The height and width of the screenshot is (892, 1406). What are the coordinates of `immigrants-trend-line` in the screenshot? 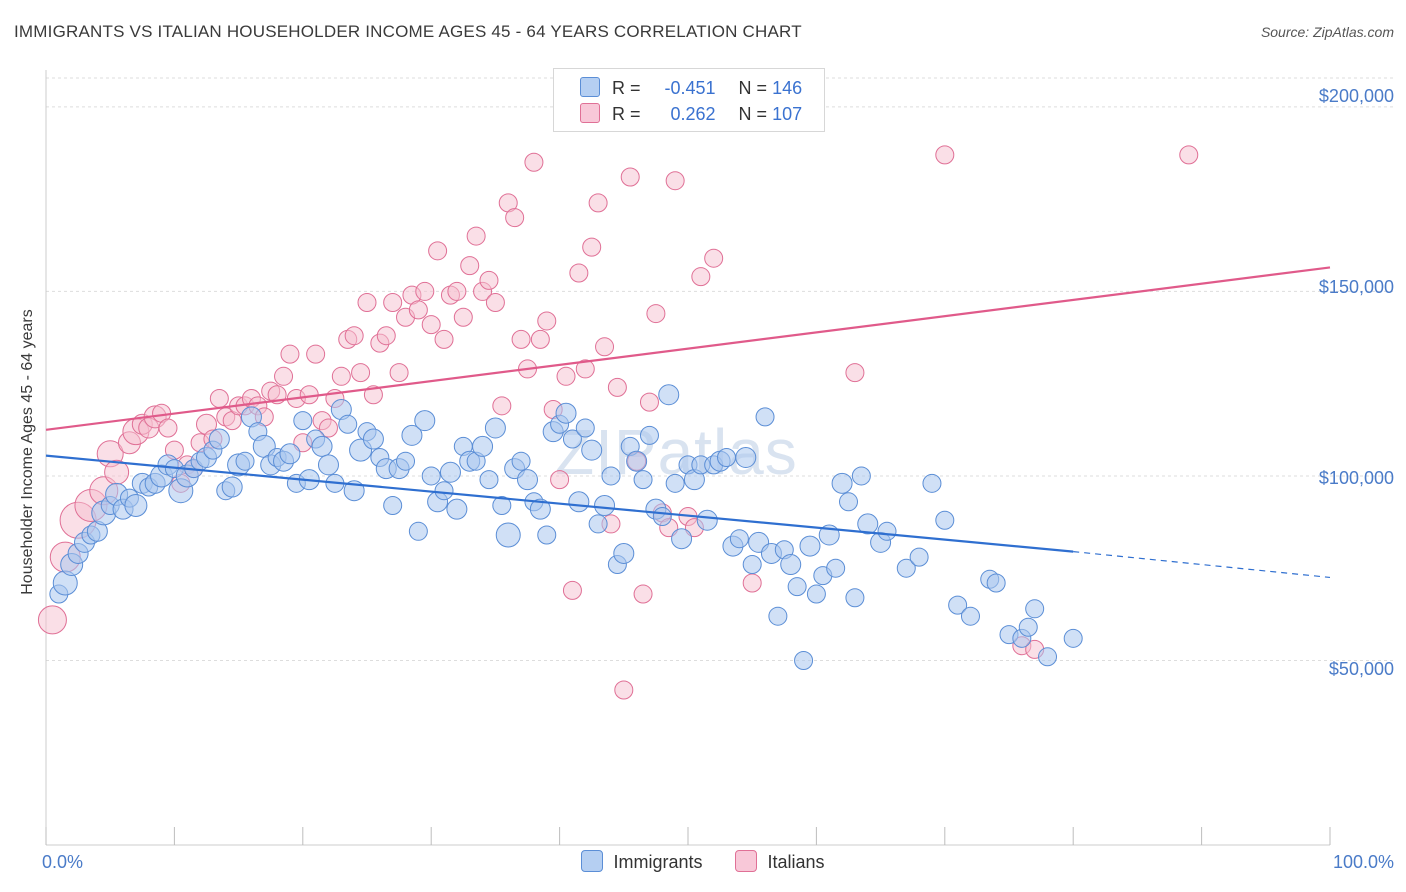 It's located at (559, 503).